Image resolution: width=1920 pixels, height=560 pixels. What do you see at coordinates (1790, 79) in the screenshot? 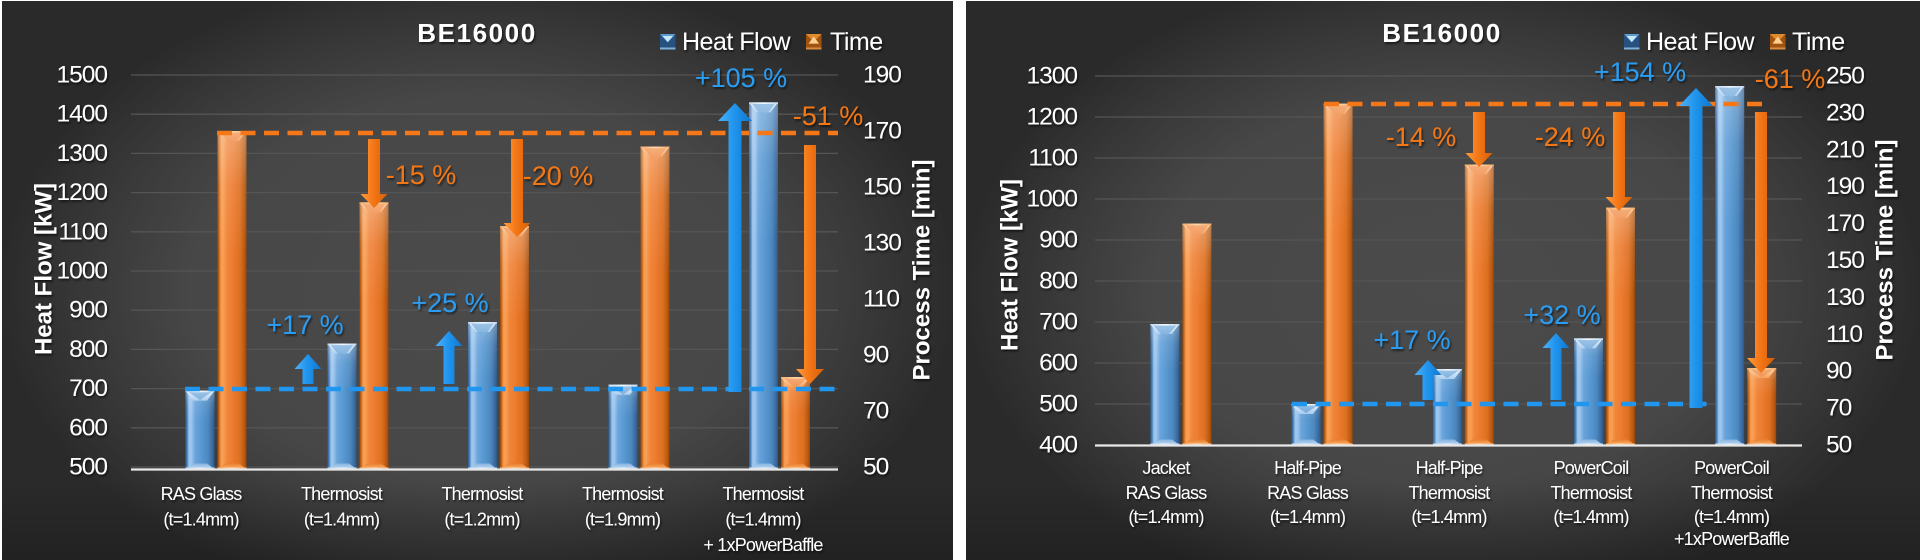
I see `svg-text: -61 %` at bounding box center [1790, 79].